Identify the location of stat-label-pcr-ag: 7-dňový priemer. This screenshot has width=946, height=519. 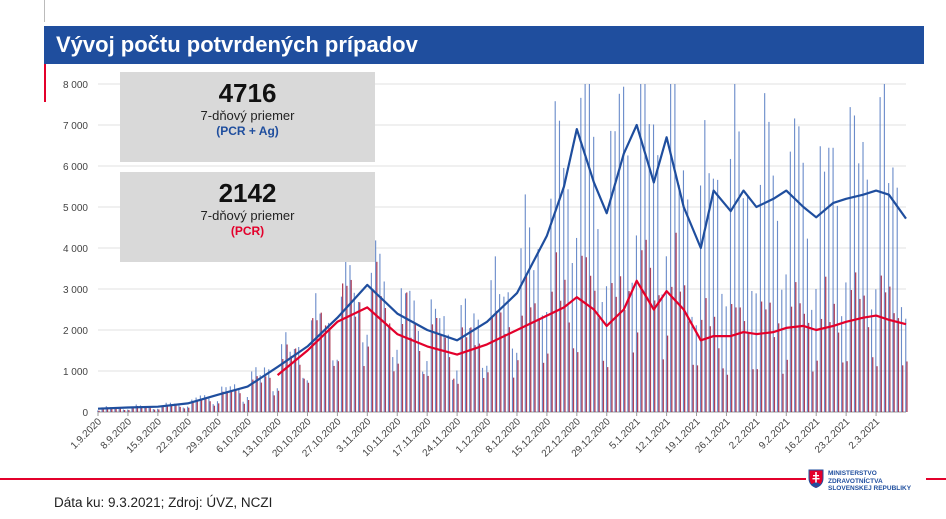
(247, 115).